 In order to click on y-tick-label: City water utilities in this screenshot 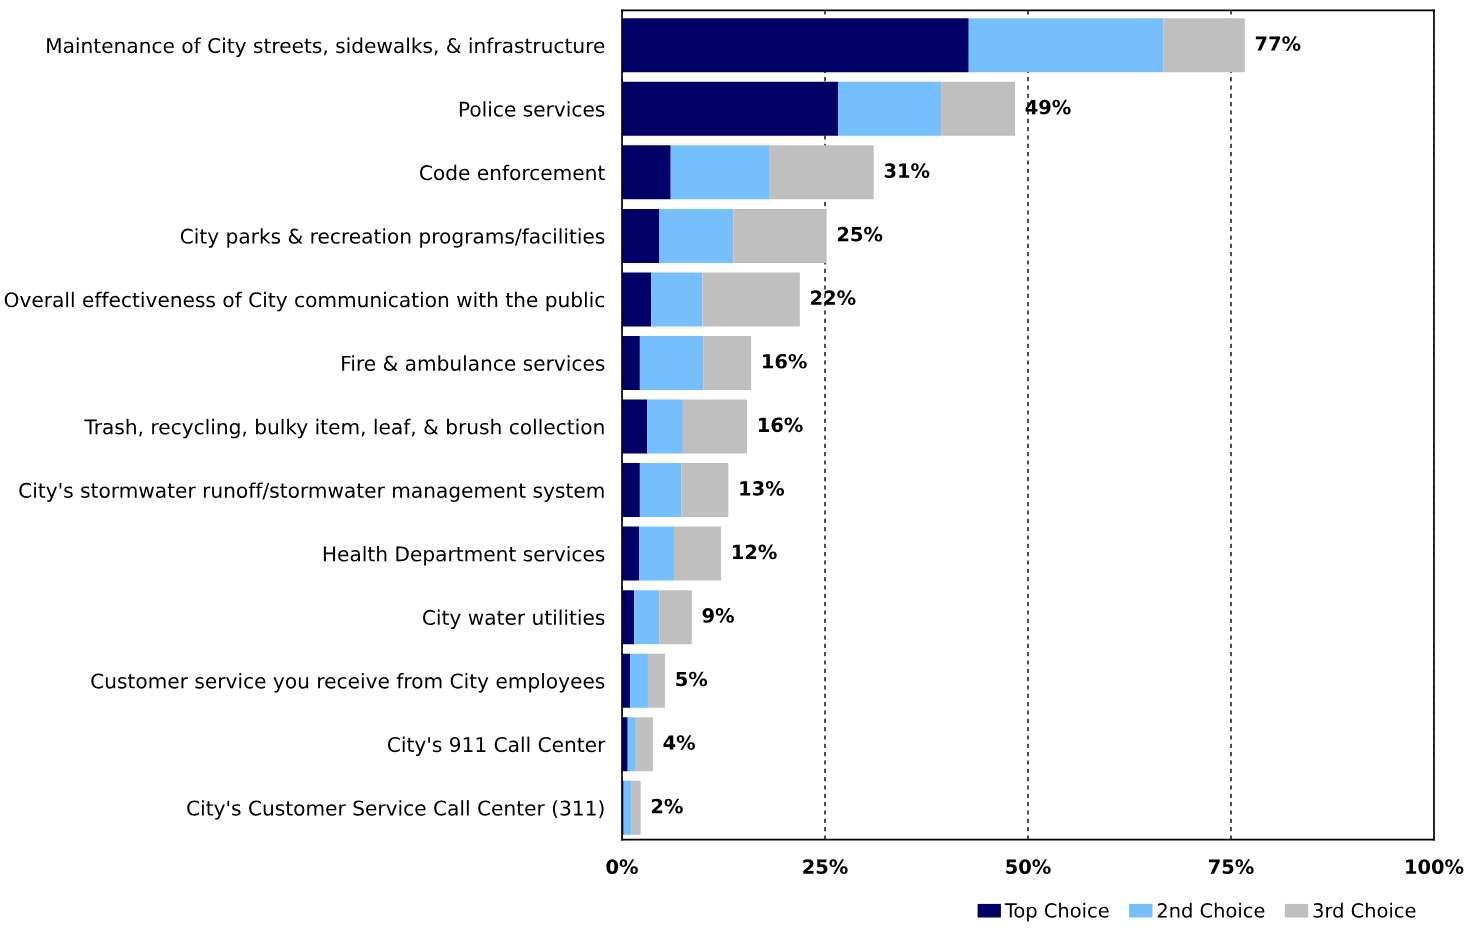, I will do `click(514, 619)`.